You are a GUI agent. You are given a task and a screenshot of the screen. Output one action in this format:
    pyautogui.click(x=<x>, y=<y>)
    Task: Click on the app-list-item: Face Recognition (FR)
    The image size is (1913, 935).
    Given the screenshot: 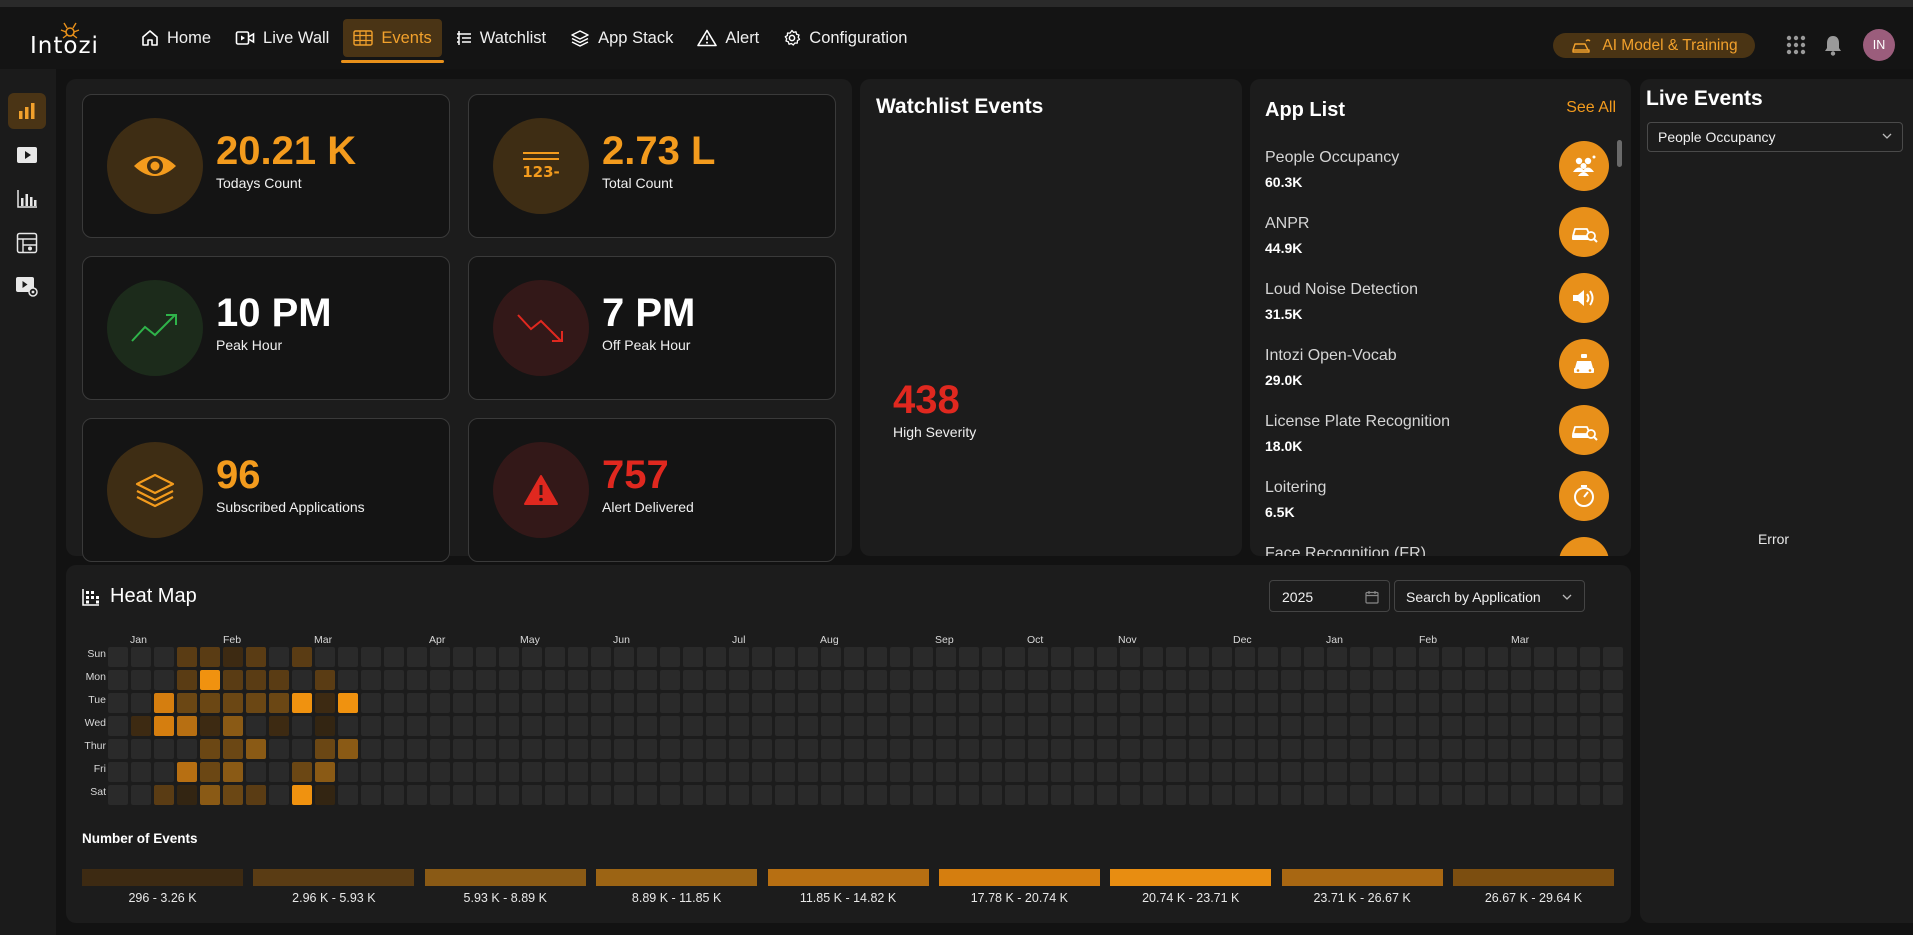 What is the action you would take?
    pyautogui.click(x=1437, y=546)
    